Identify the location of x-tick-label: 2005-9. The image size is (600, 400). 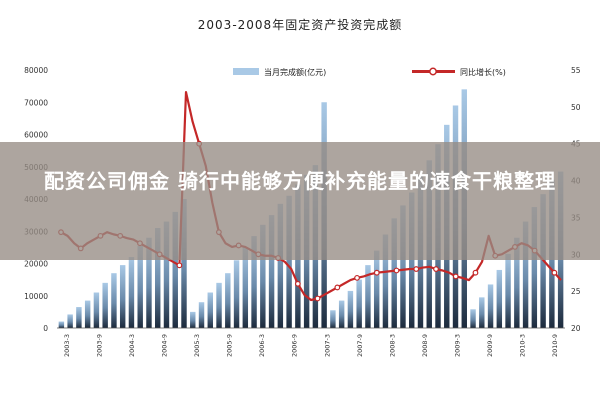
(230, 345).